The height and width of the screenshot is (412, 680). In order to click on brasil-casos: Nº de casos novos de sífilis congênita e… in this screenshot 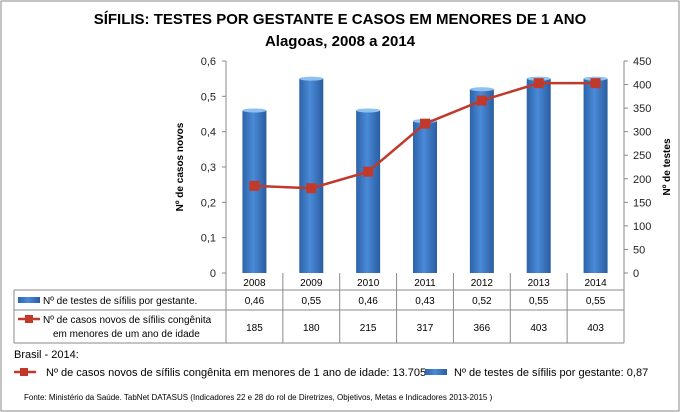, I will do `click(236, 373)`.